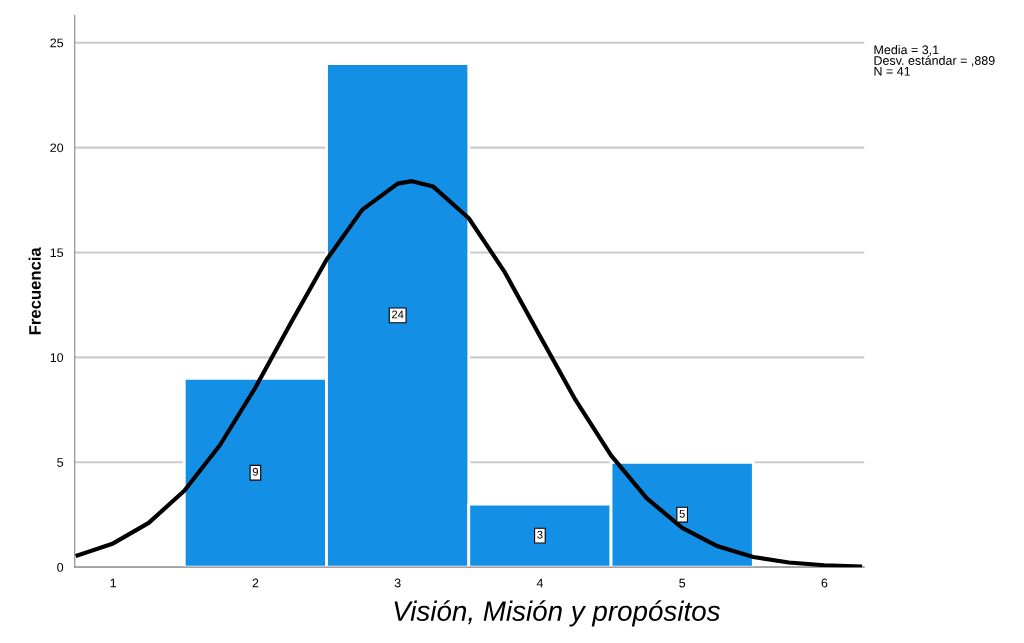 The height and width of the screenshot is (643, 1024). What do you see at coordinates (540, 583) in the screenshot?
I see `x-tick-label: 4` at bounding box center [540, 583].